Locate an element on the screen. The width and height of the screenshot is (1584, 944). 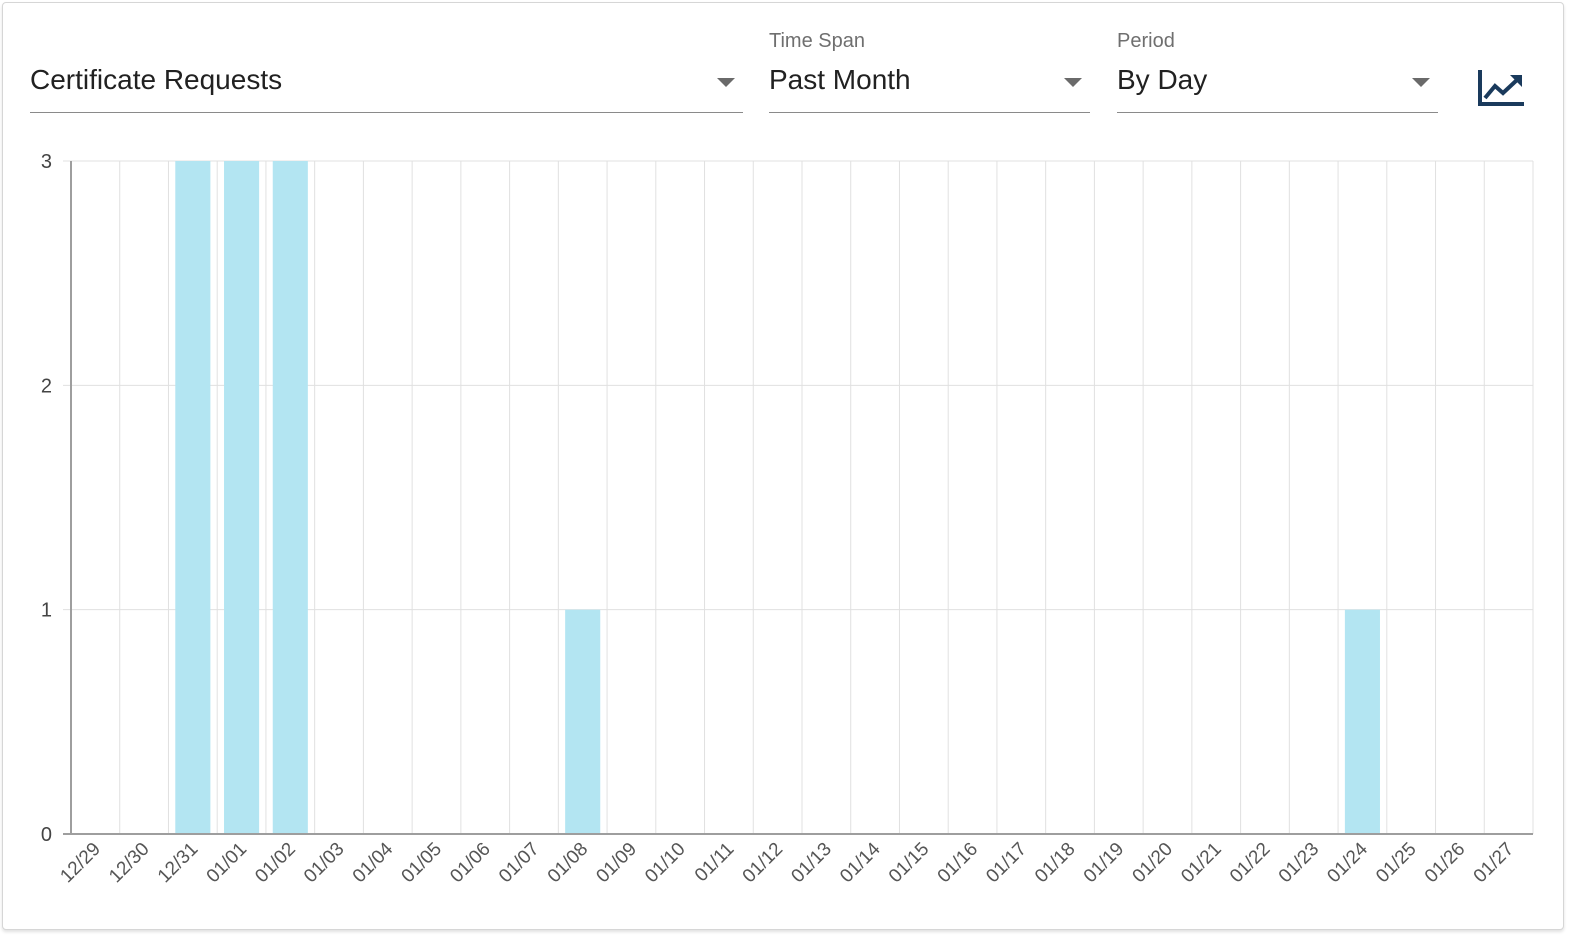
trending-up-icon is located at coordinates (1501, 88).